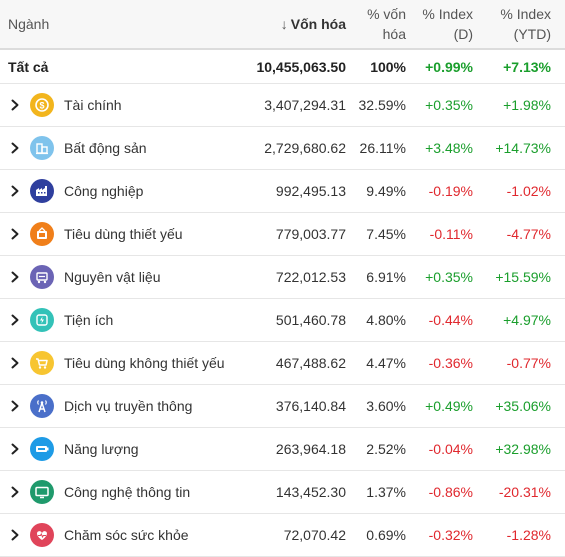 The height and width of the screenshot is (557, 565). What do you see at coordinates (450, 449) in the screenshot?
I see `index-d-cell: -0.04%` at bounding box center [450, 449].